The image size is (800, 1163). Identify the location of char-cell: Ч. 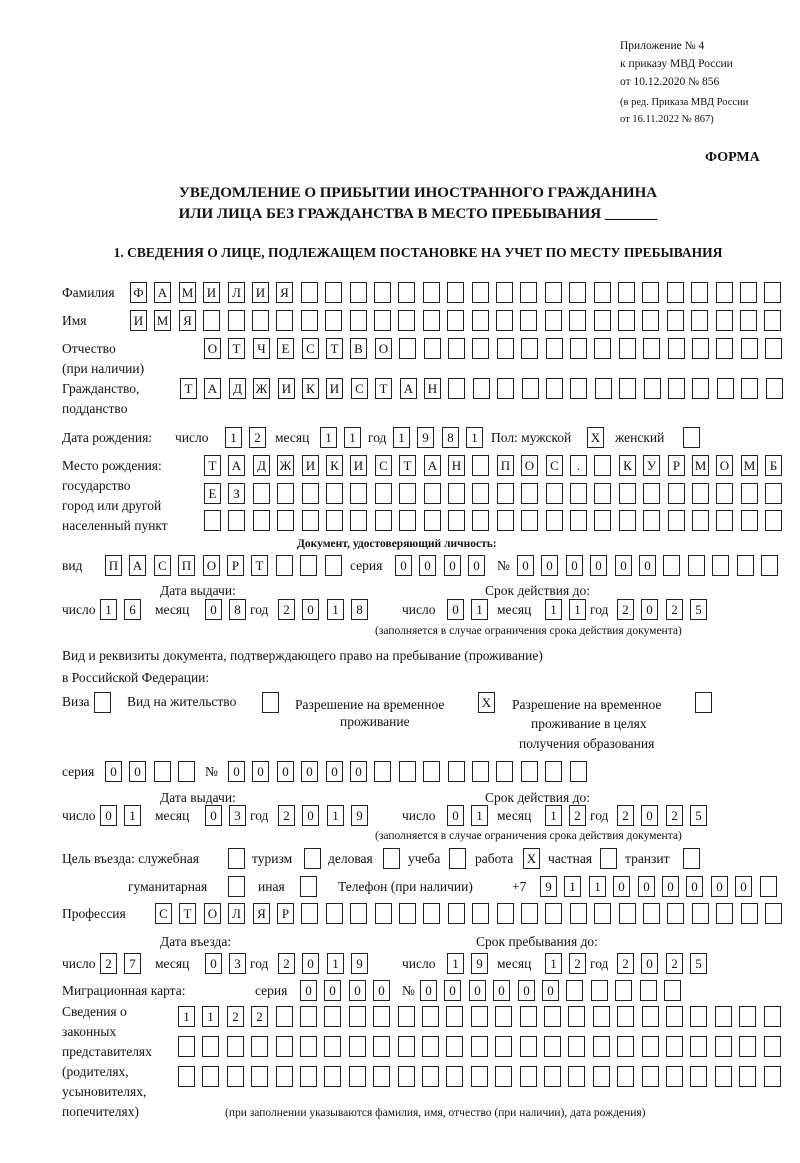
(261, 348).